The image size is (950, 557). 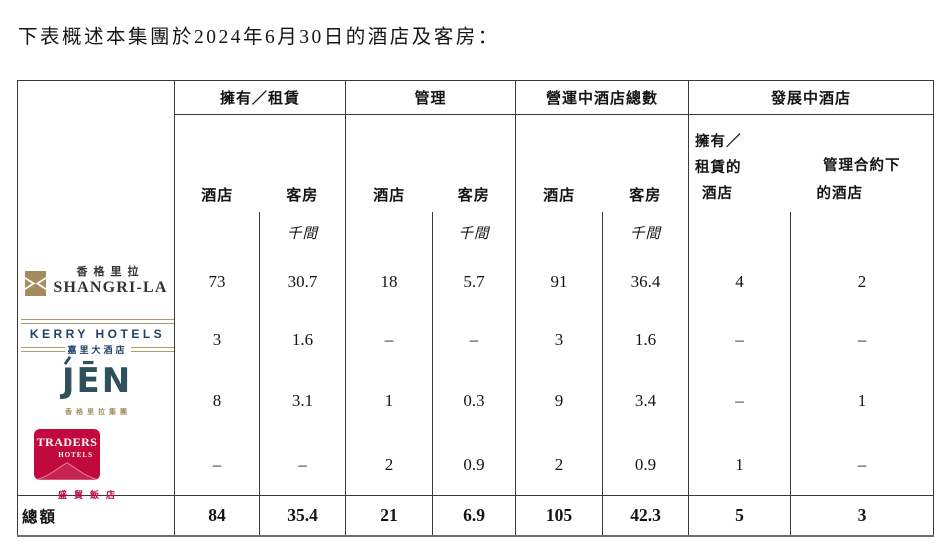 What do you see at coordinates (559, 400) in the screenshot?
I see `cell-value: 9` at bounding box center [559, 400].